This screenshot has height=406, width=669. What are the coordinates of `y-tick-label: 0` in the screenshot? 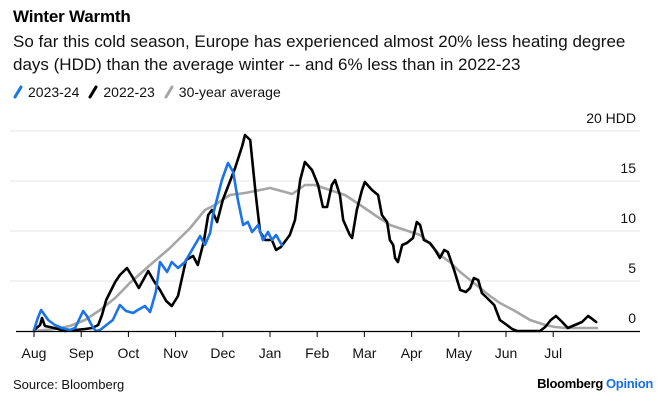 It's located at (632, 318).